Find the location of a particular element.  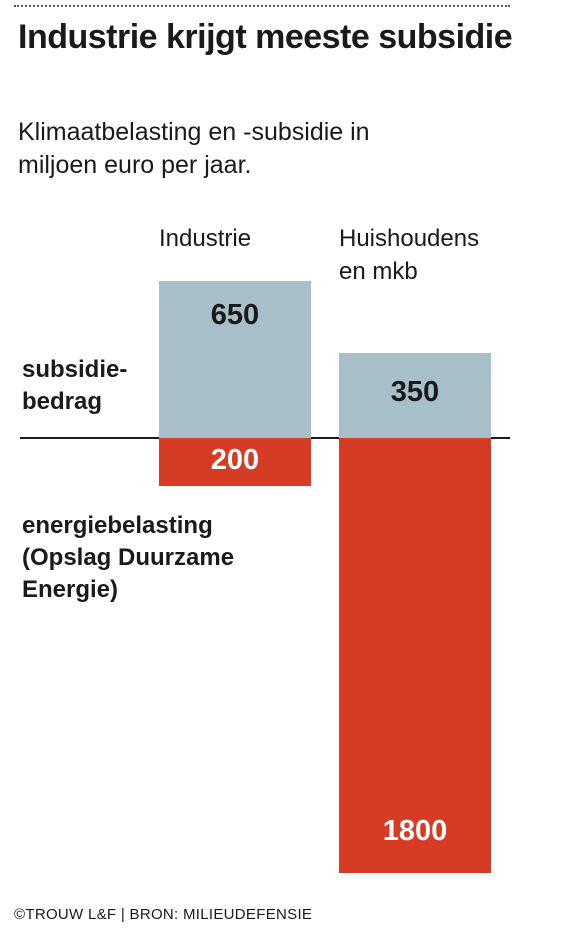

data-label-tax-0: 200 is located at coordinates (235, 460).